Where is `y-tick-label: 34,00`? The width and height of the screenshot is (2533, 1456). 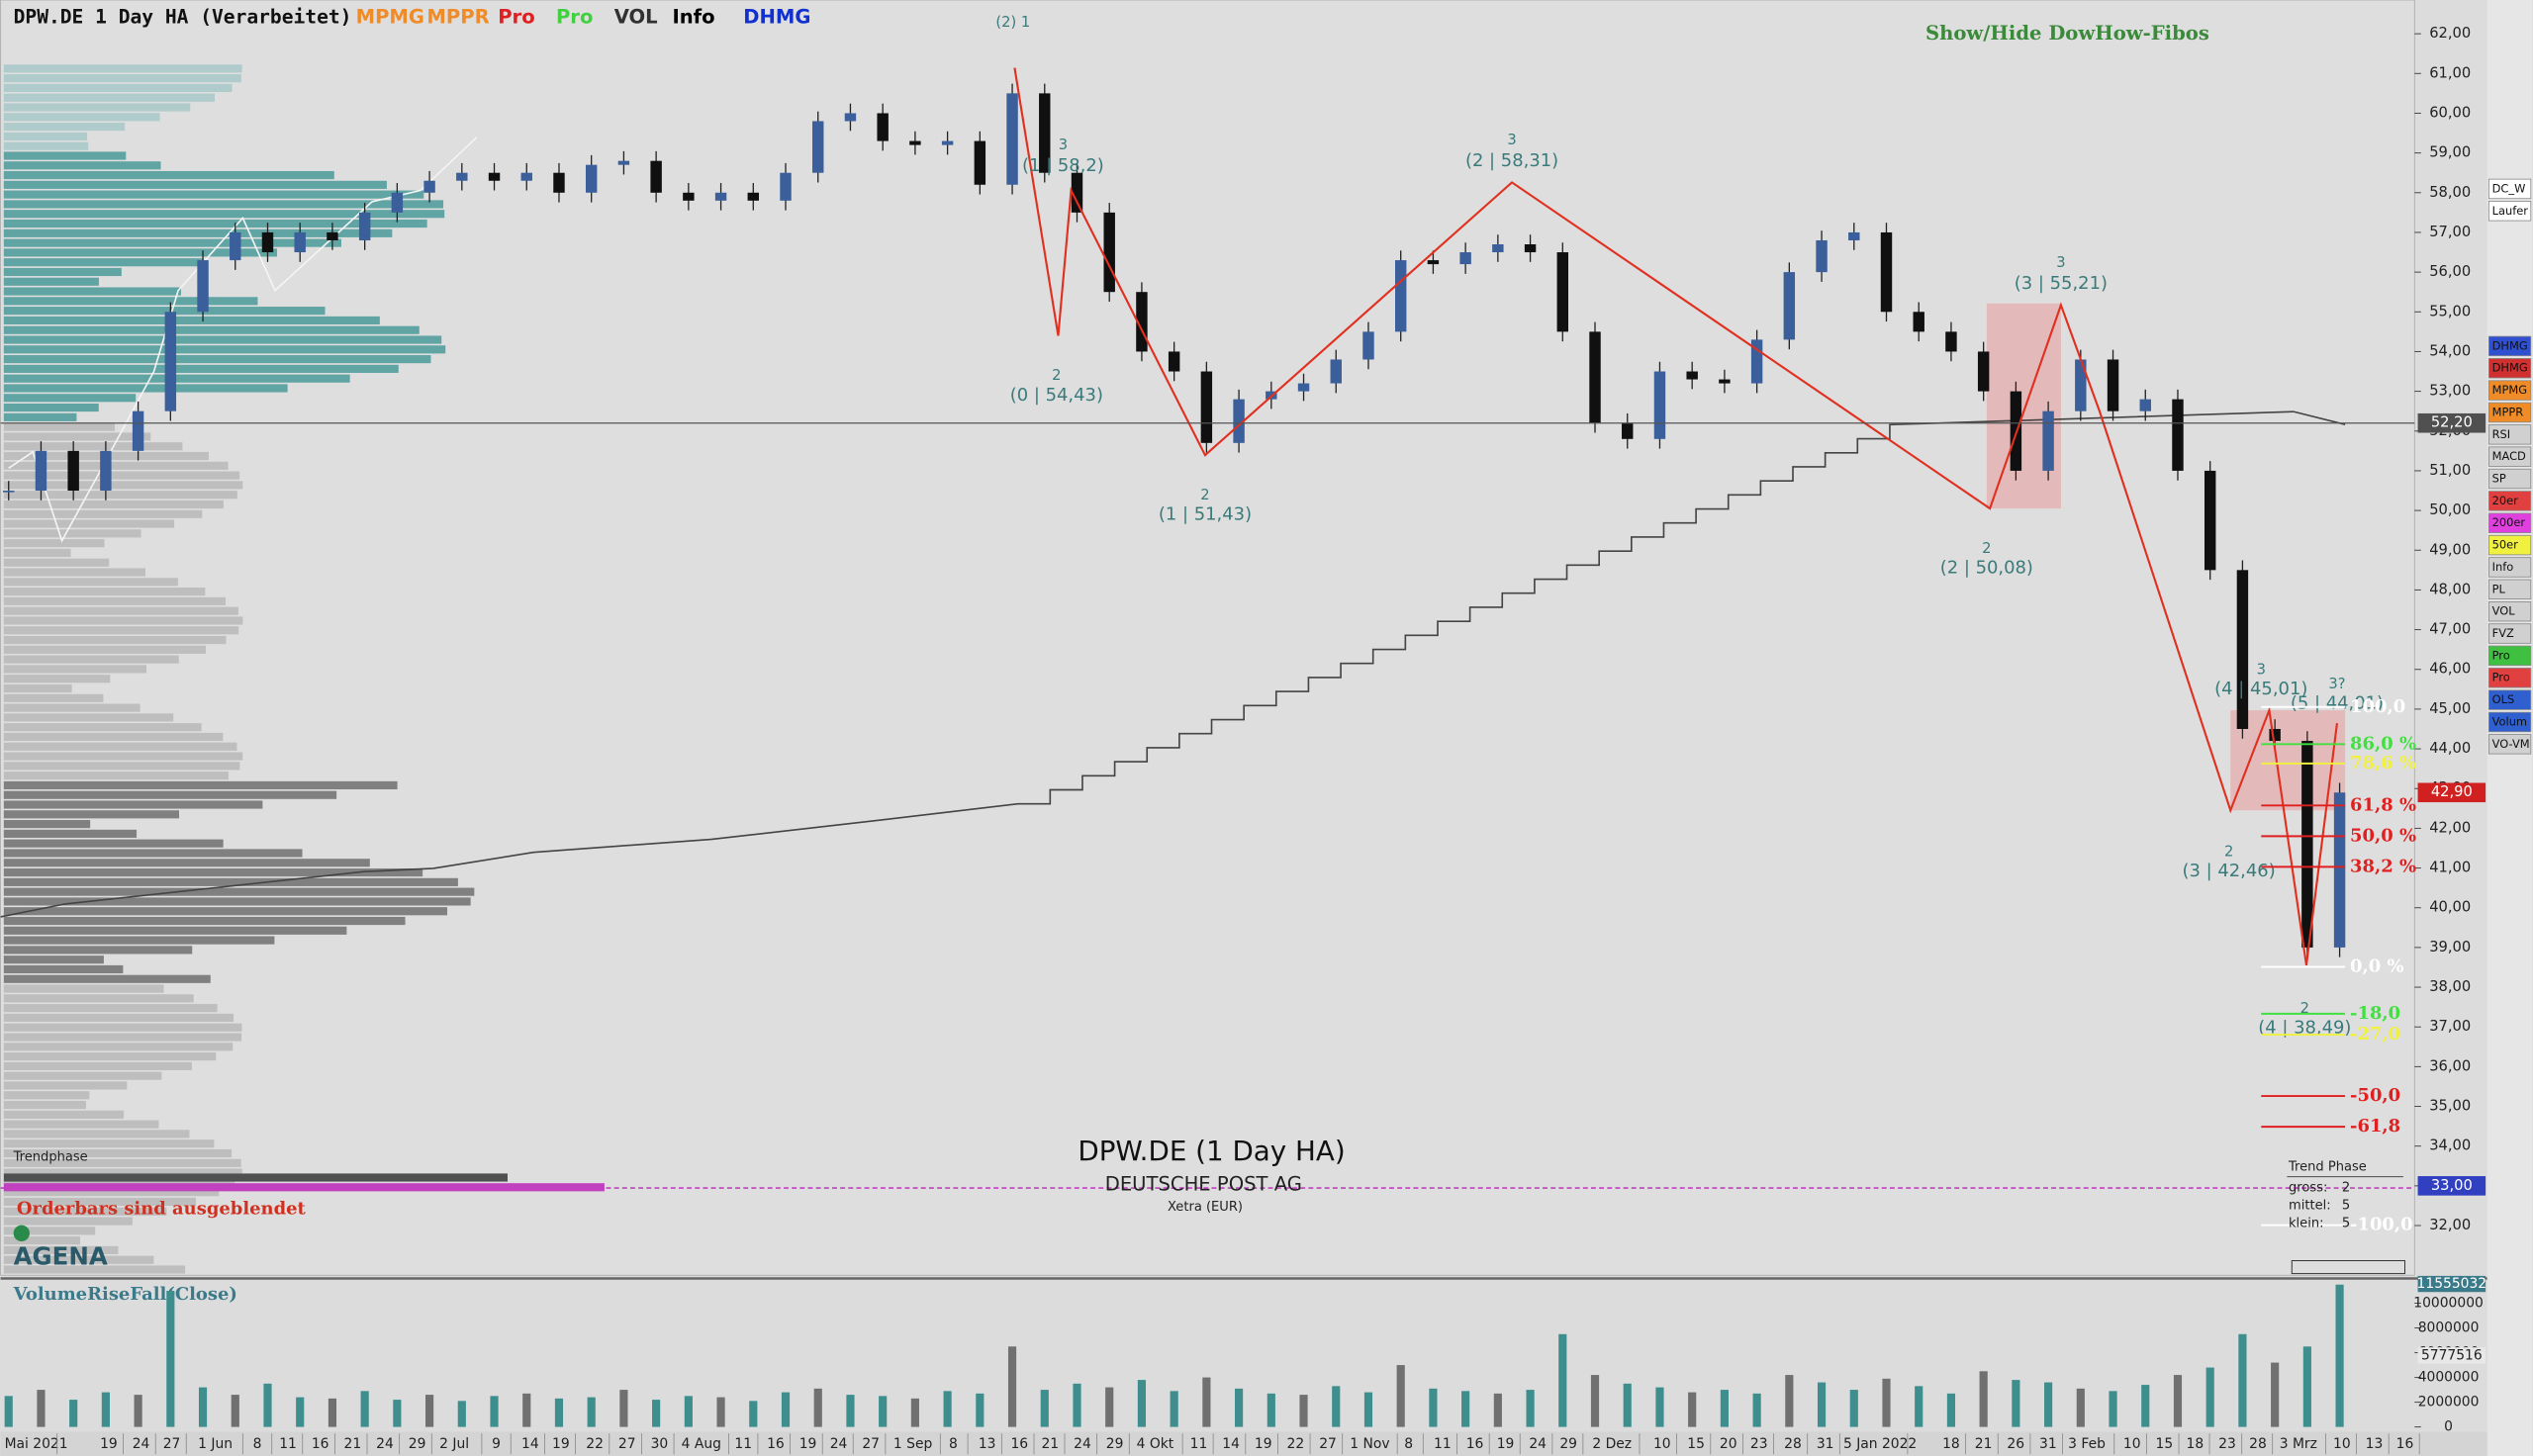
y-tick-label: 34,00 is located at coordinates (2450, 1146).